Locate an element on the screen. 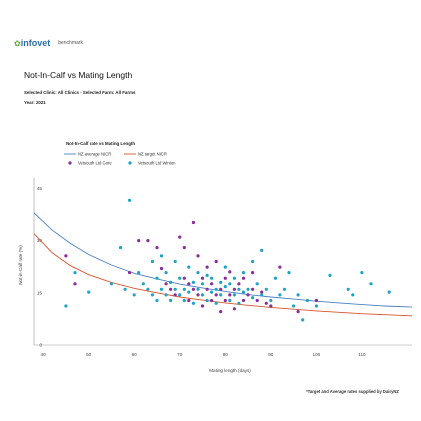  benchmark-logo: benchmark is located at coordinates (70, 43).